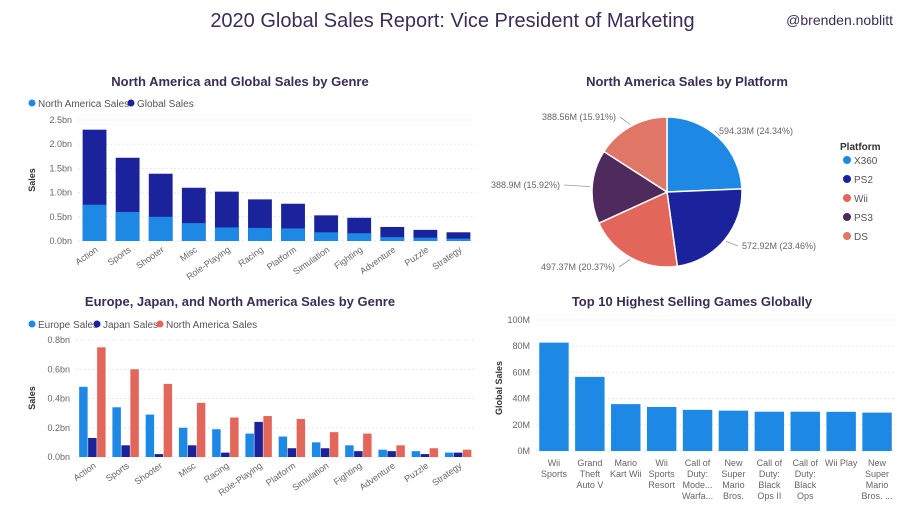 This screenshot has height=525, width=905. Describe the element at coordinates (578, 267) in the screenshot. I see `pie-data-label: 497.37M (20.37%)` at that location.